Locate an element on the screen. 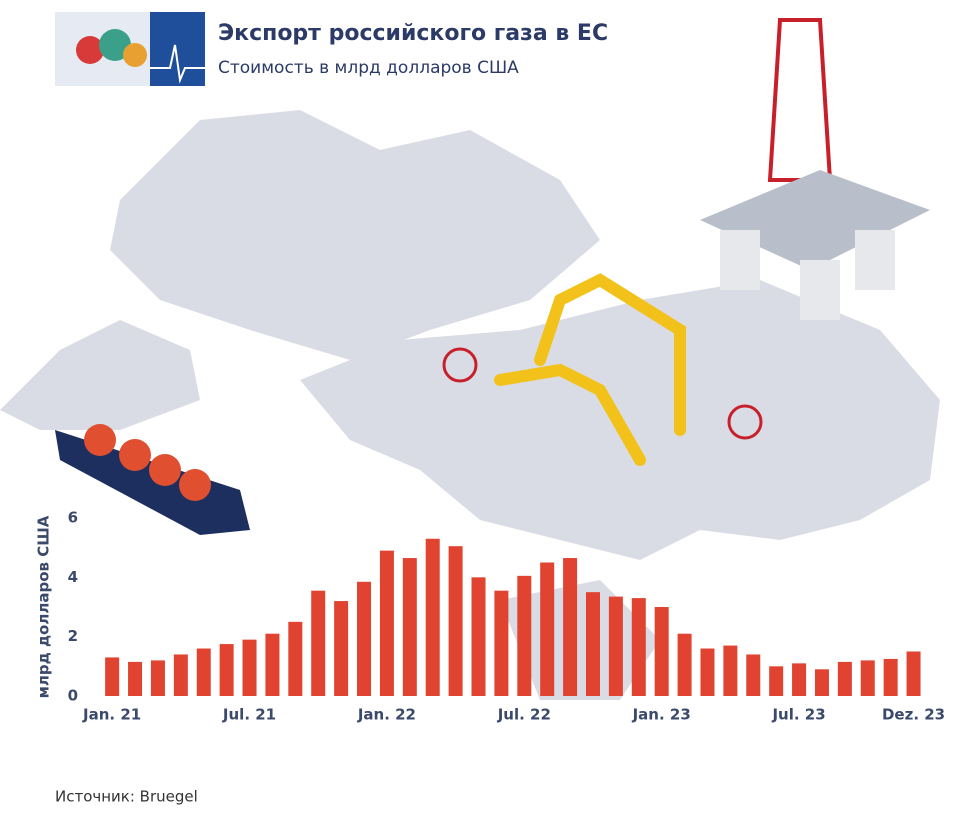 This screenshot has height=837, width=960. rig-illustration is located at coordinates (815, 169).